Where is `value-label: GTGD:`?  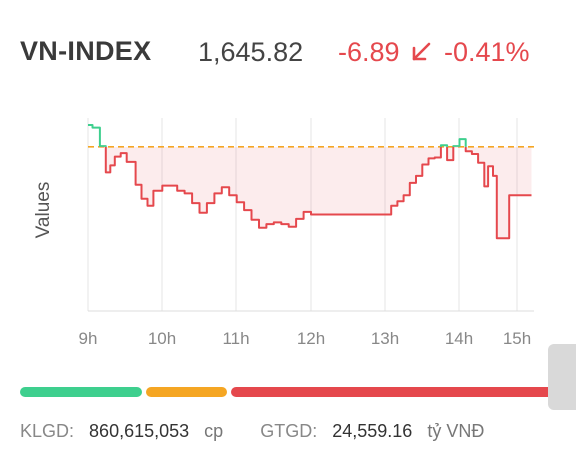 value-label: GTGD: is located at coordinates (289, 431).